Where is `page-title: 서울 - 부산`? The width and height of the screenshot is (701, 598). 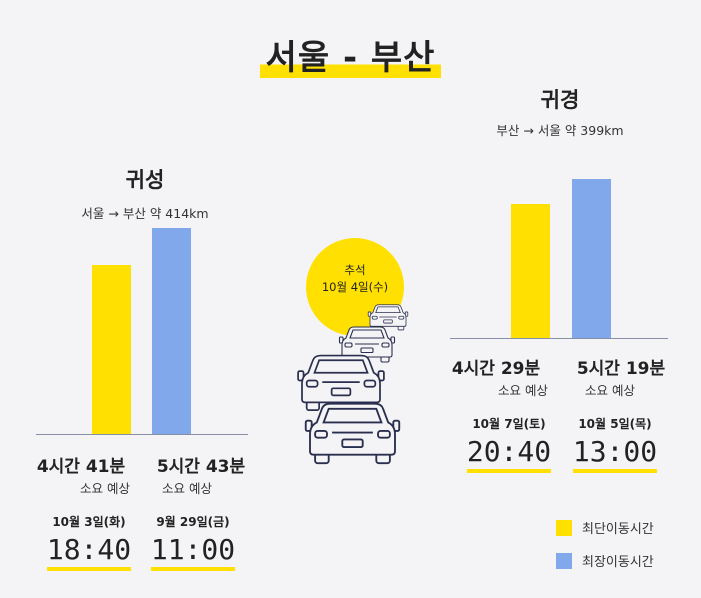
page-title: 서울 - 부산 is located at coordinates (350, 54).